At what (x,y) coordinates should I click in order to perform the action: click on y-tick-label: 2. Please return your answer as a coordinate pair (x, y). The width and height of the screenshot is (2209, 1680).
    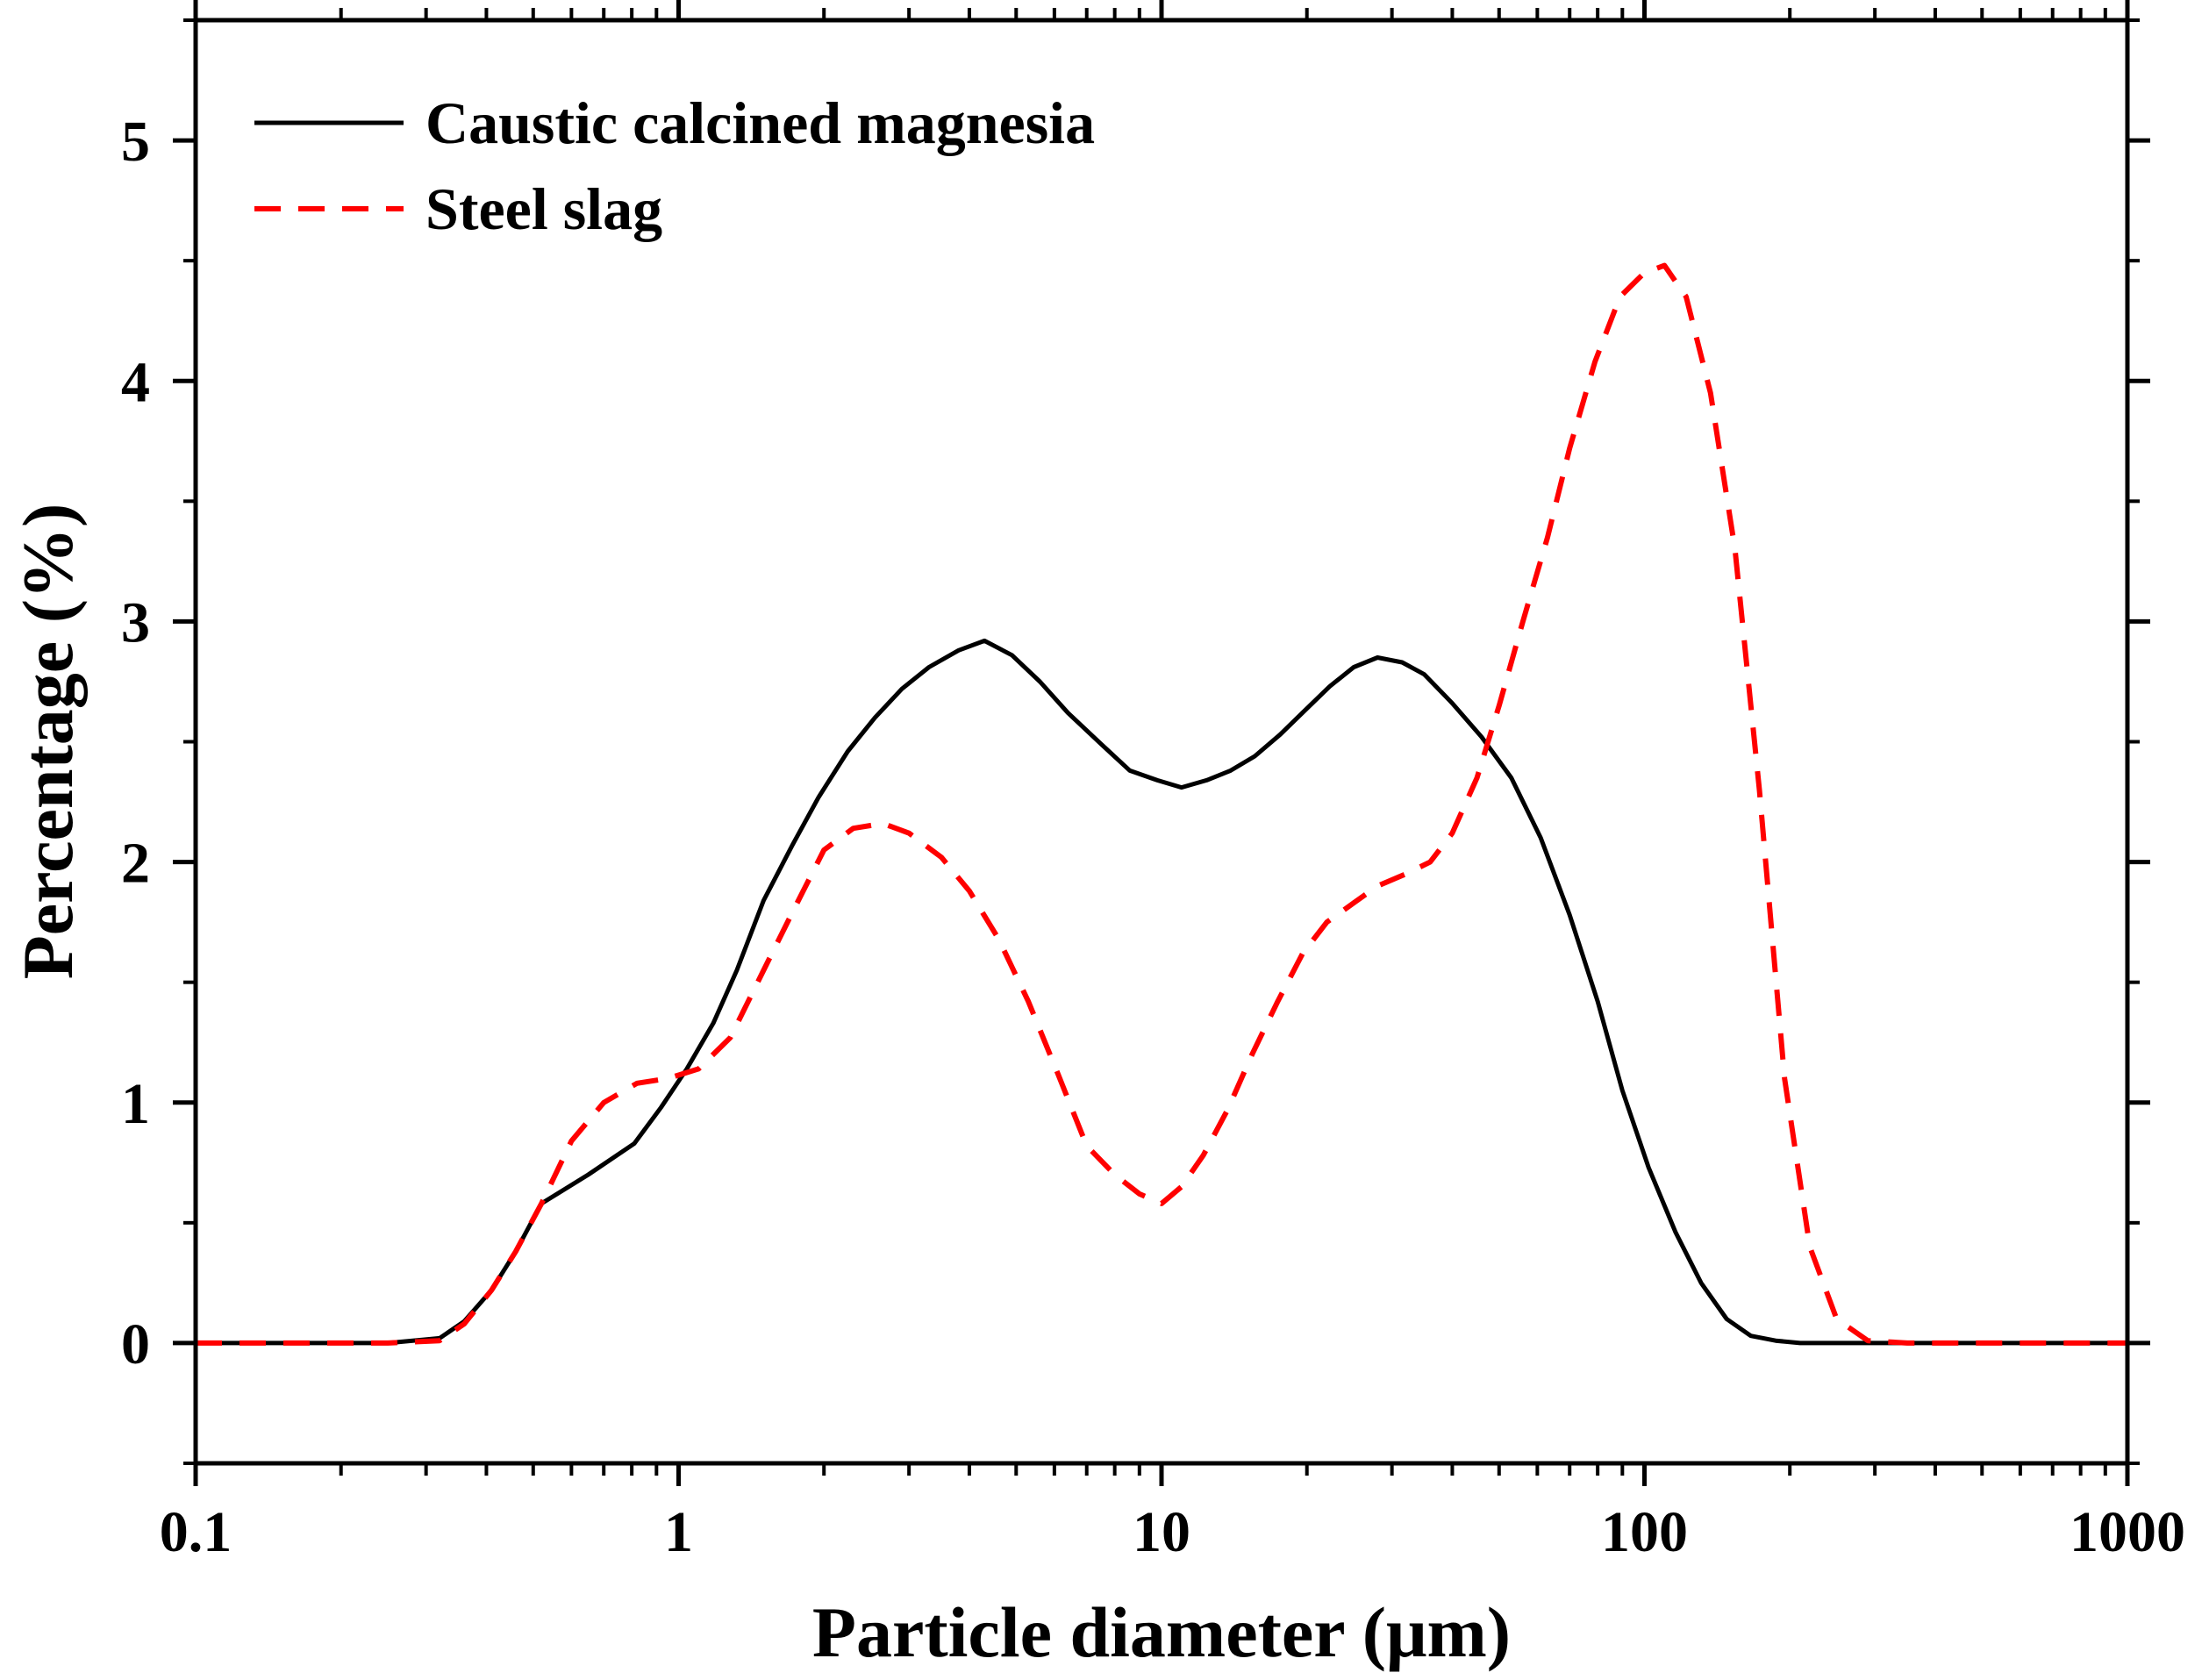
    Looking at the image, I should click on (136, 864).